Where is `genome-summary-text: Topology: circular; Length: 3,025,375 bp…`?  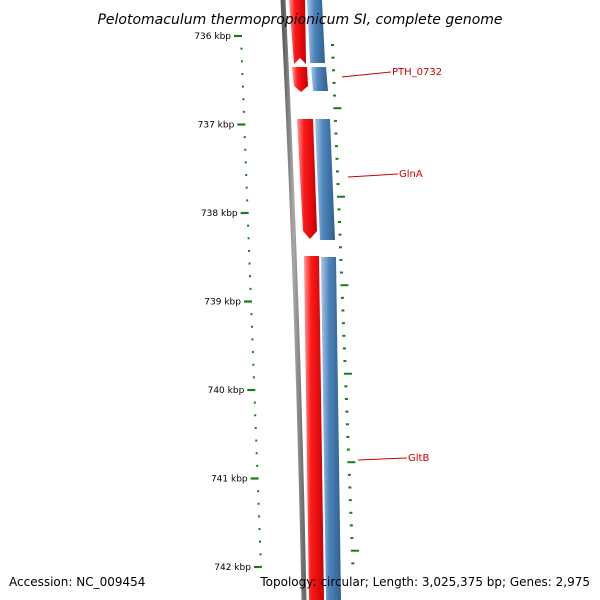
genome-summary-text: Topology: circular; Length: 3,025,375 bp… is located at coordinates (424, 582).